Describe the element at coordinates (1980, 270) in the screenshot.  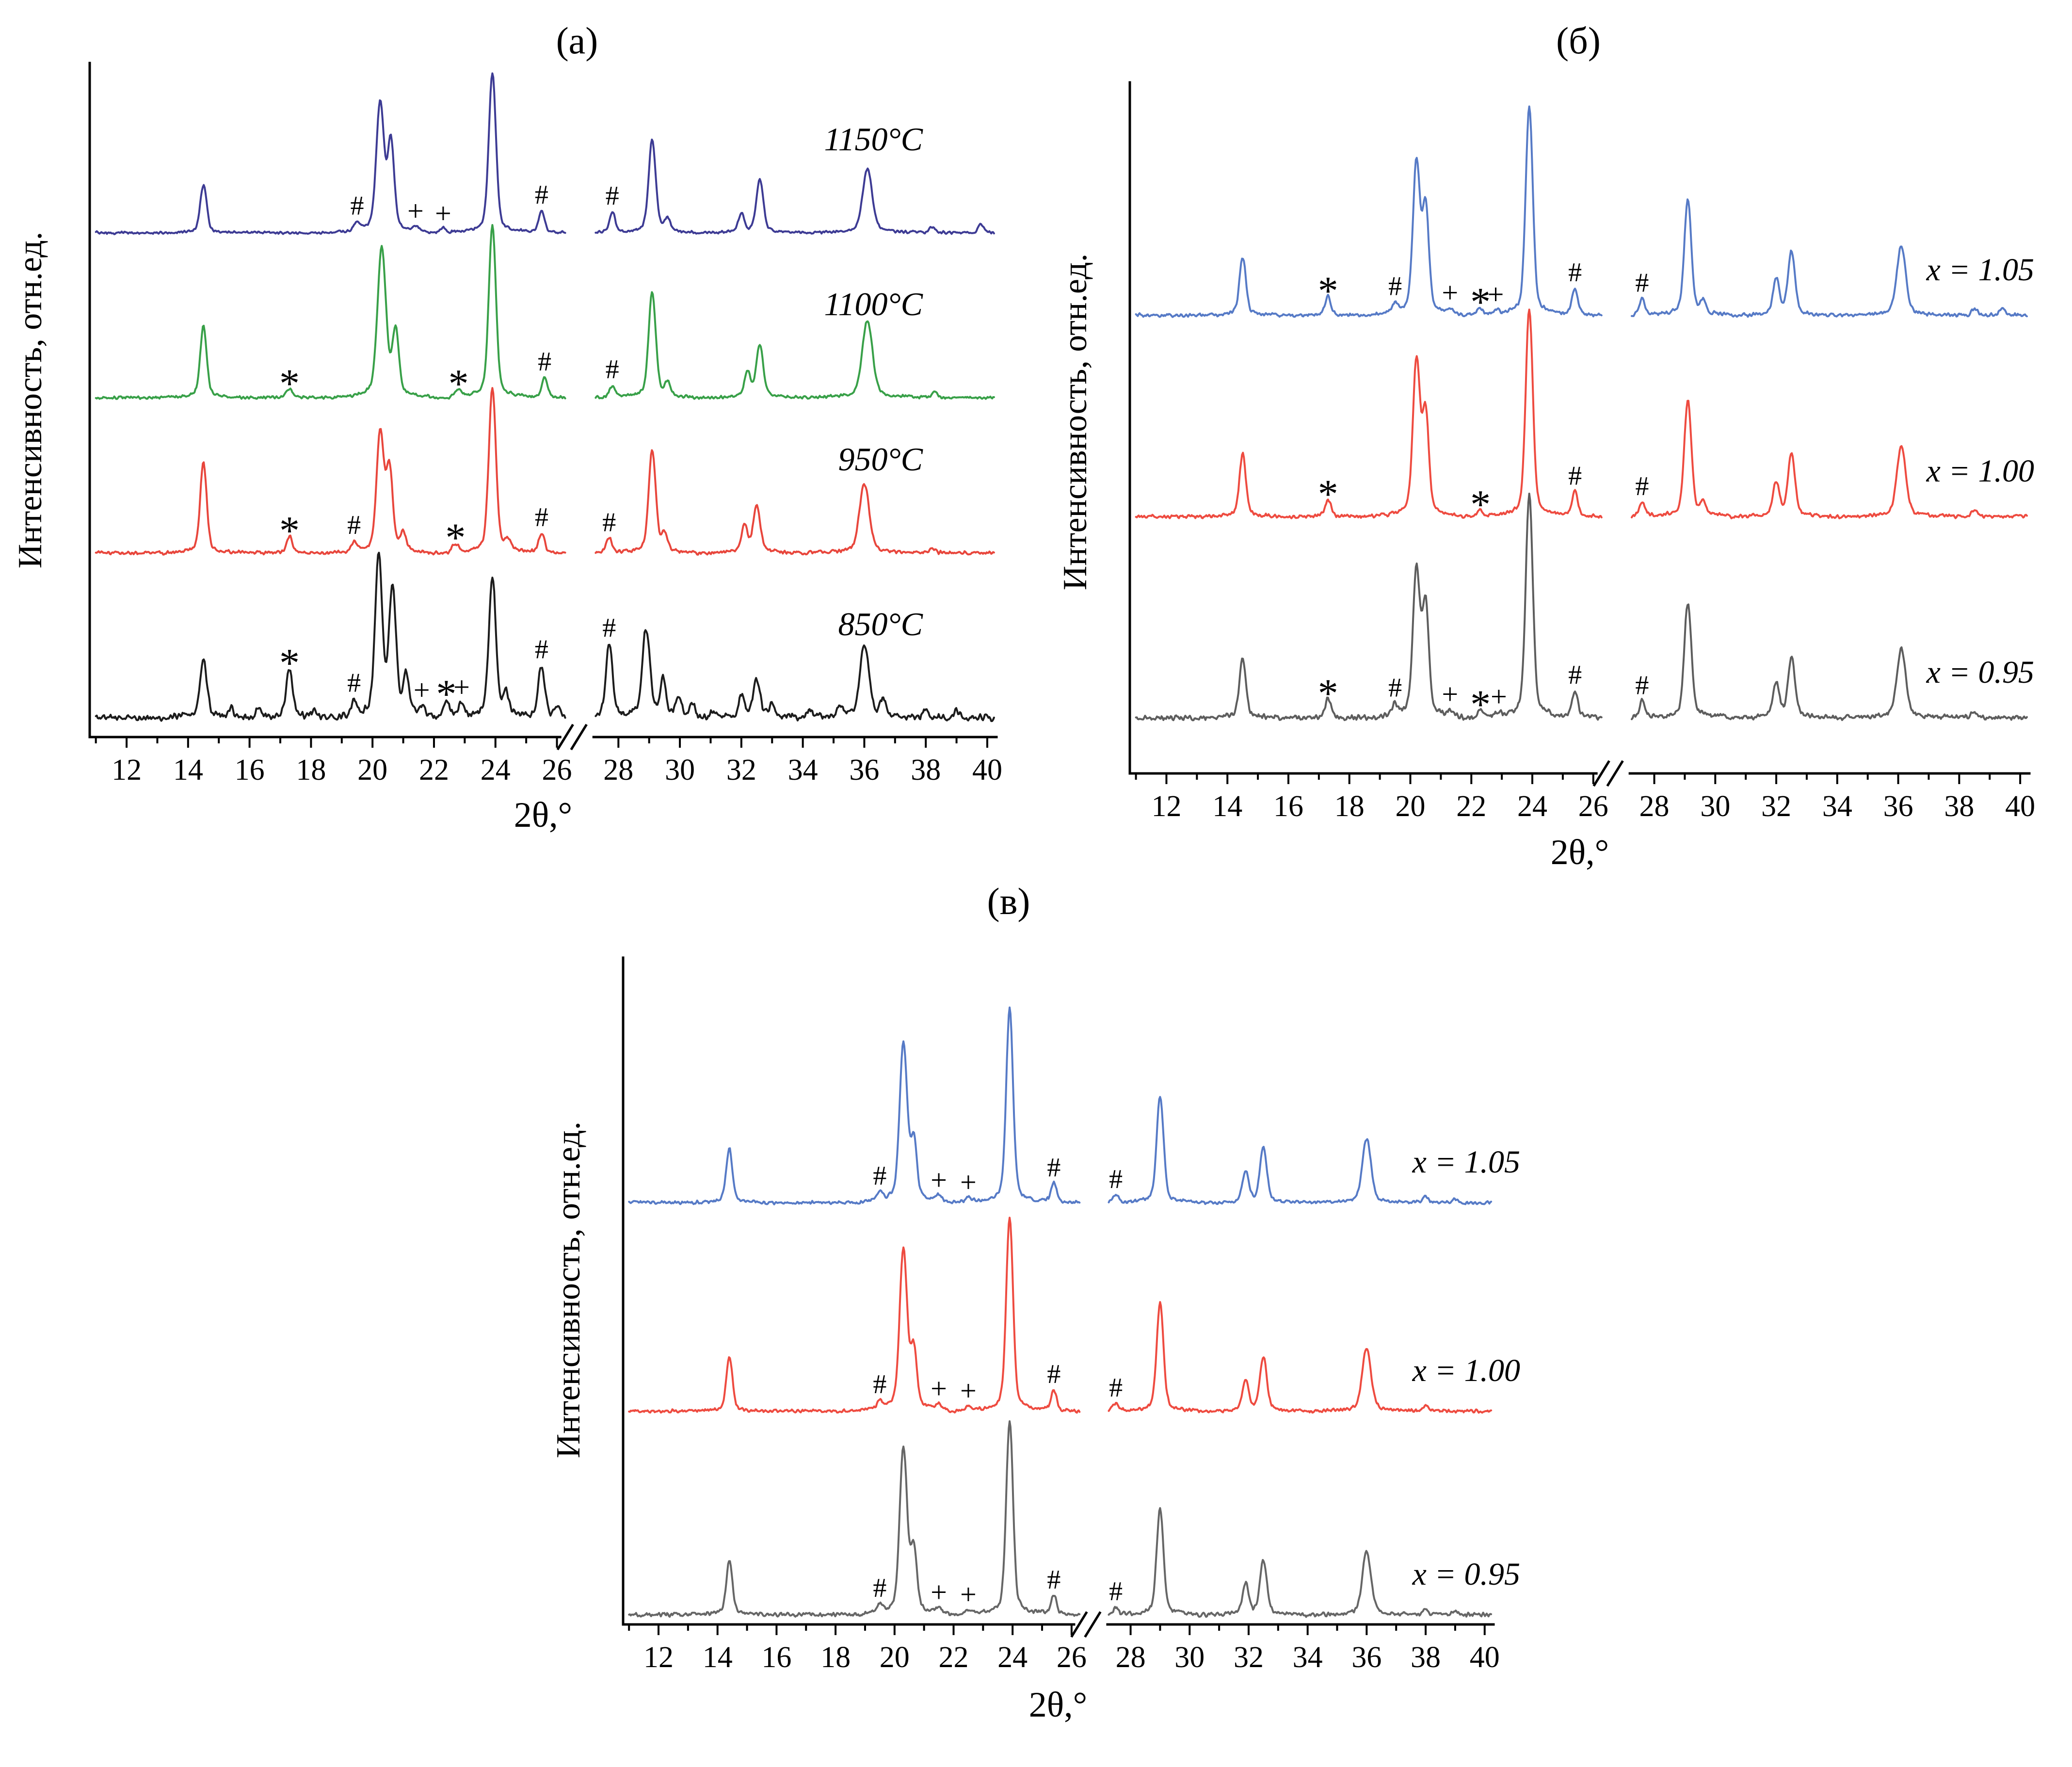
I see `trace-label-x-1.05: x = 1.05` at that location.